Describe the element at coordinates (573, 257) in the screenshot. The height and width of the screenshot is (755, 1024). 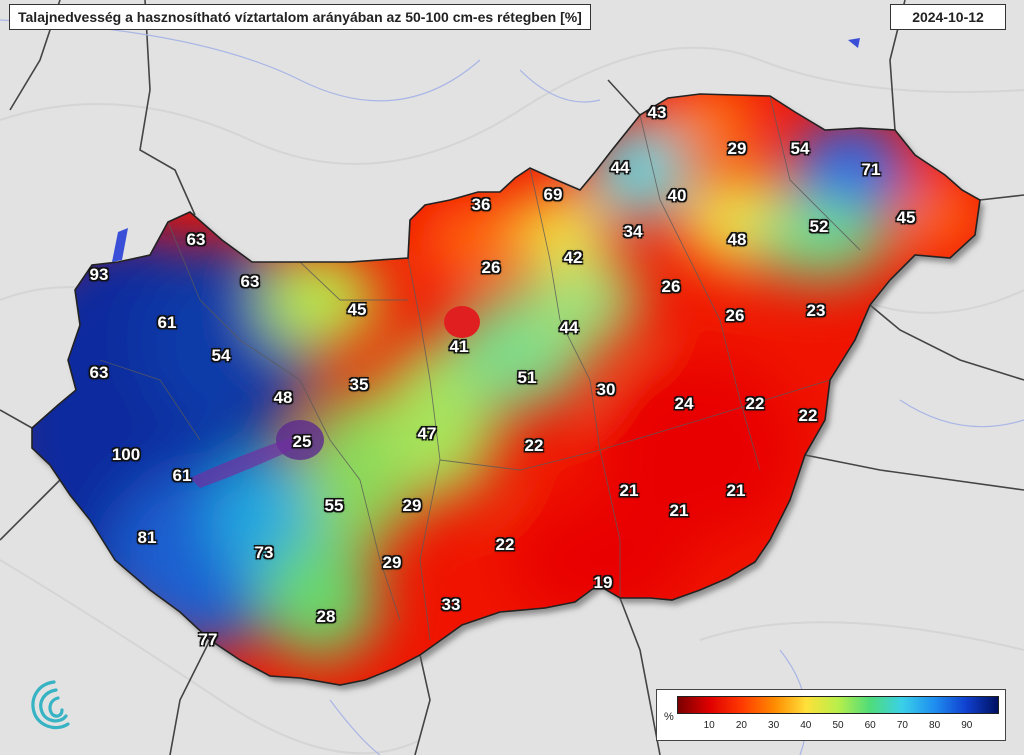
I see `station-value-label: 42` at that location.